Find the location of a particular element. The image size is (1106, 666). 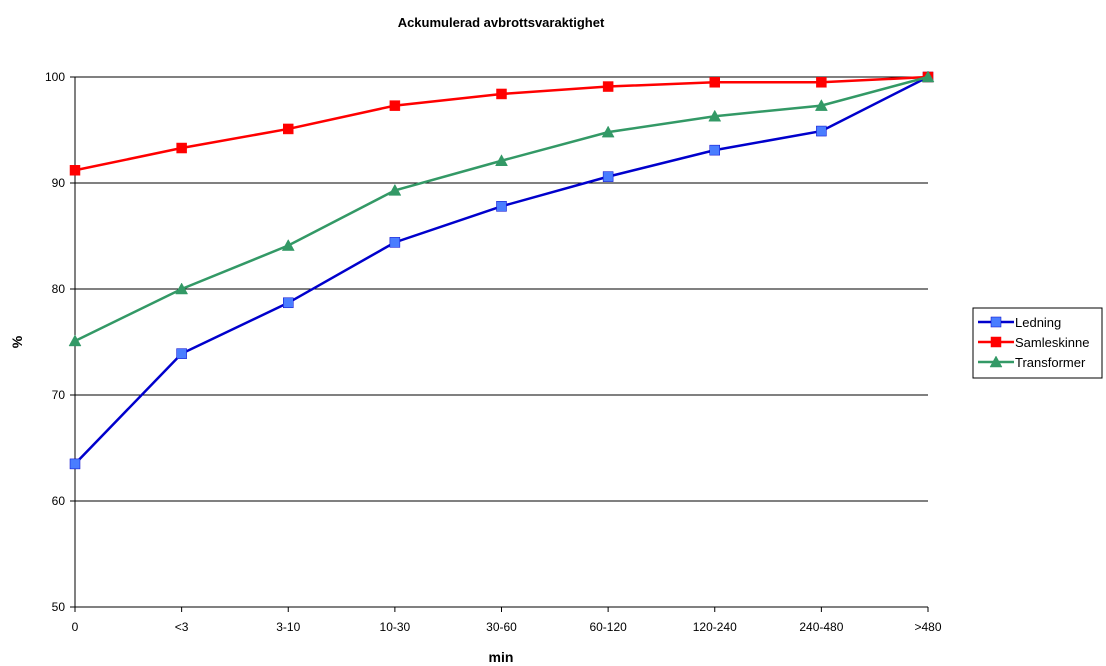

y-tick-label: 80 is located at coordinates (59, 289).